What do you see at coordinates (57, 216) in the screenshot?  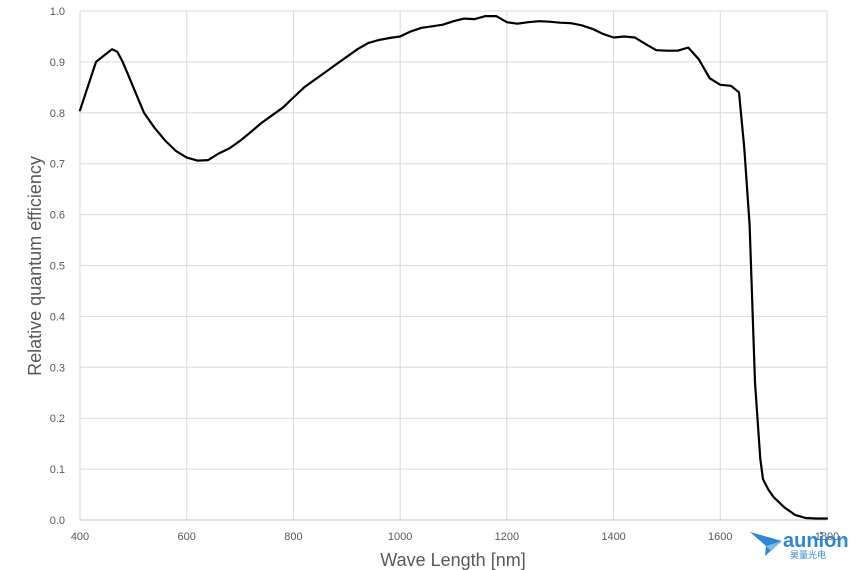 I see `y-tick-label: 0.6` at bounding box center [57, 216].